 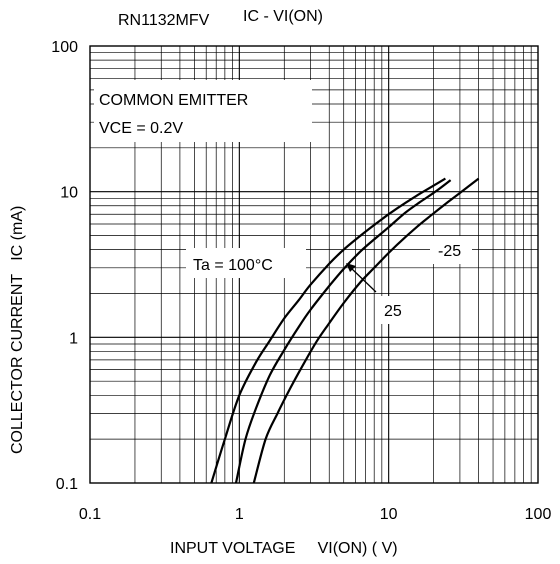 What do you see at coordinates (17, 330) in the screenshot?
I see `y-axis-label: COLLECTOR CURRENT IC (mA)` at bounding box center [17, 330].